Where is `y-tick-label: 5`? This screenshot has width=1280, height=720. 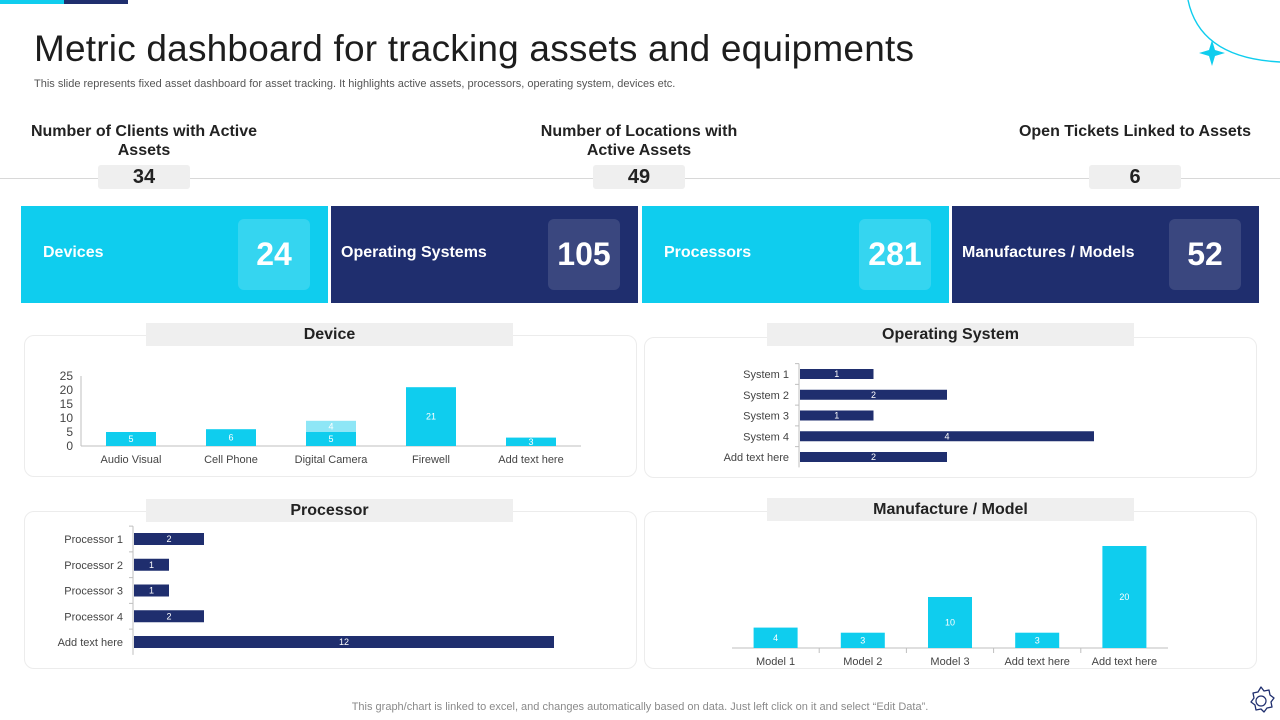 y-tick-label: 5 is located at coordinates (69, 432).